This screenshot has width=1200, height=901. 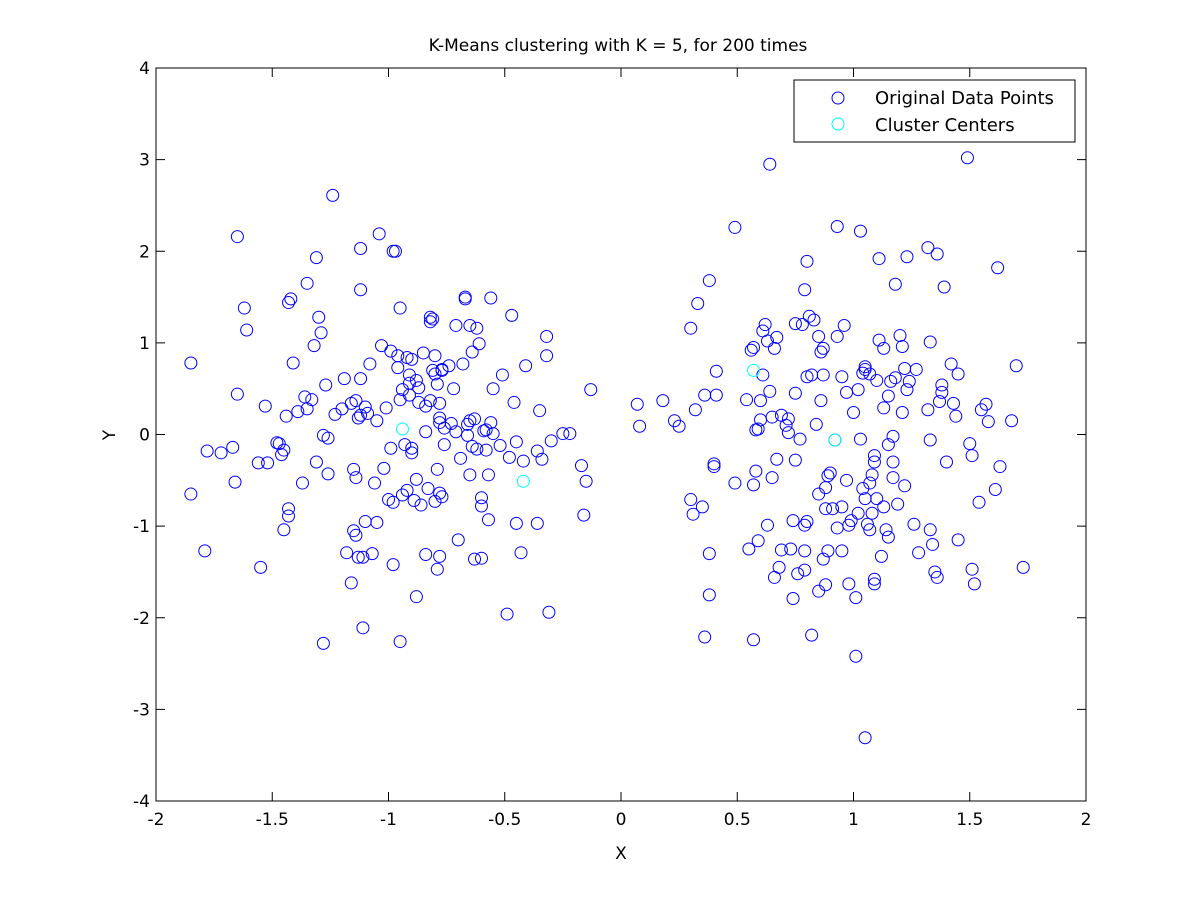 I want to click on y-axis-label: Y, so click(x=110, y=435).